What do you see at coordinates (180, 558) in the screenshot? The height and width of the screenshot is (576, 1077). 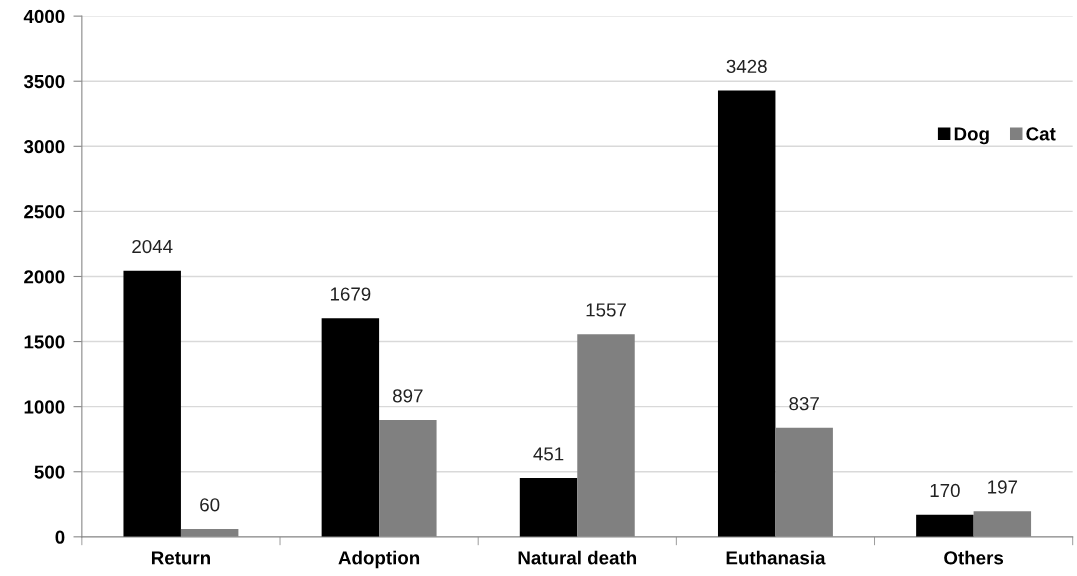 I see `x-tick-label: Return` at bounding box center [180, 558].